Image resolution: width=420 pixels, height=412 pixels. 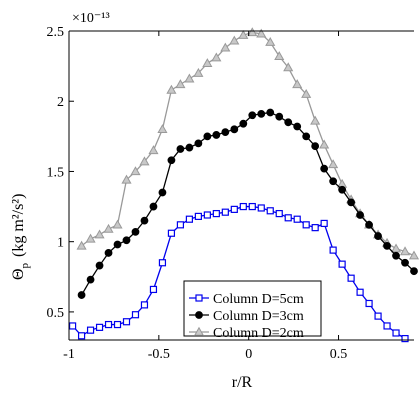 I want to click on y-tick-label: 2.5, so click(x=56, y=32).